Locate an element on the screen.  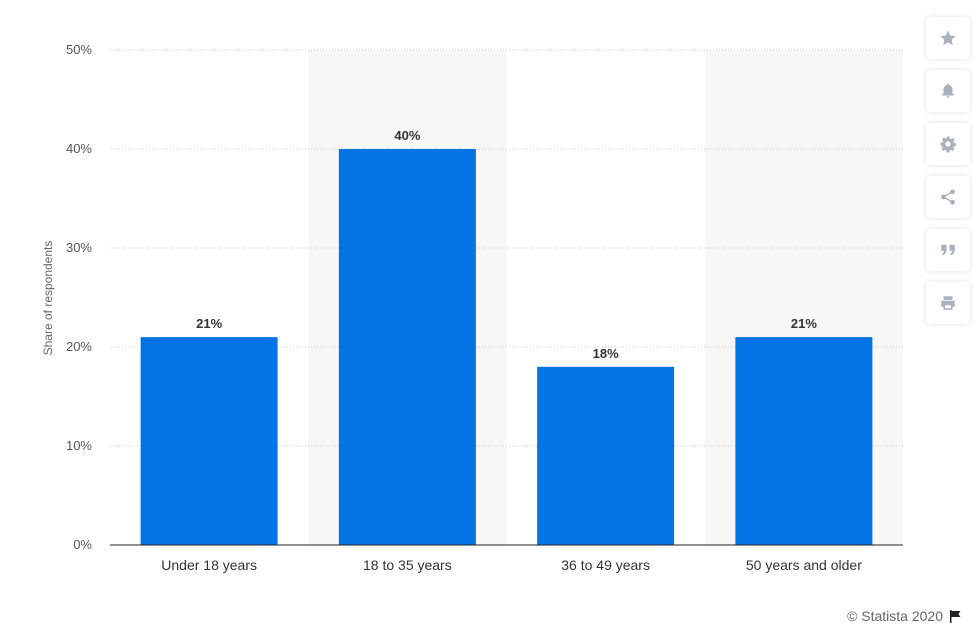
y-tick-label: 10% is located at coordinates (79, 445).